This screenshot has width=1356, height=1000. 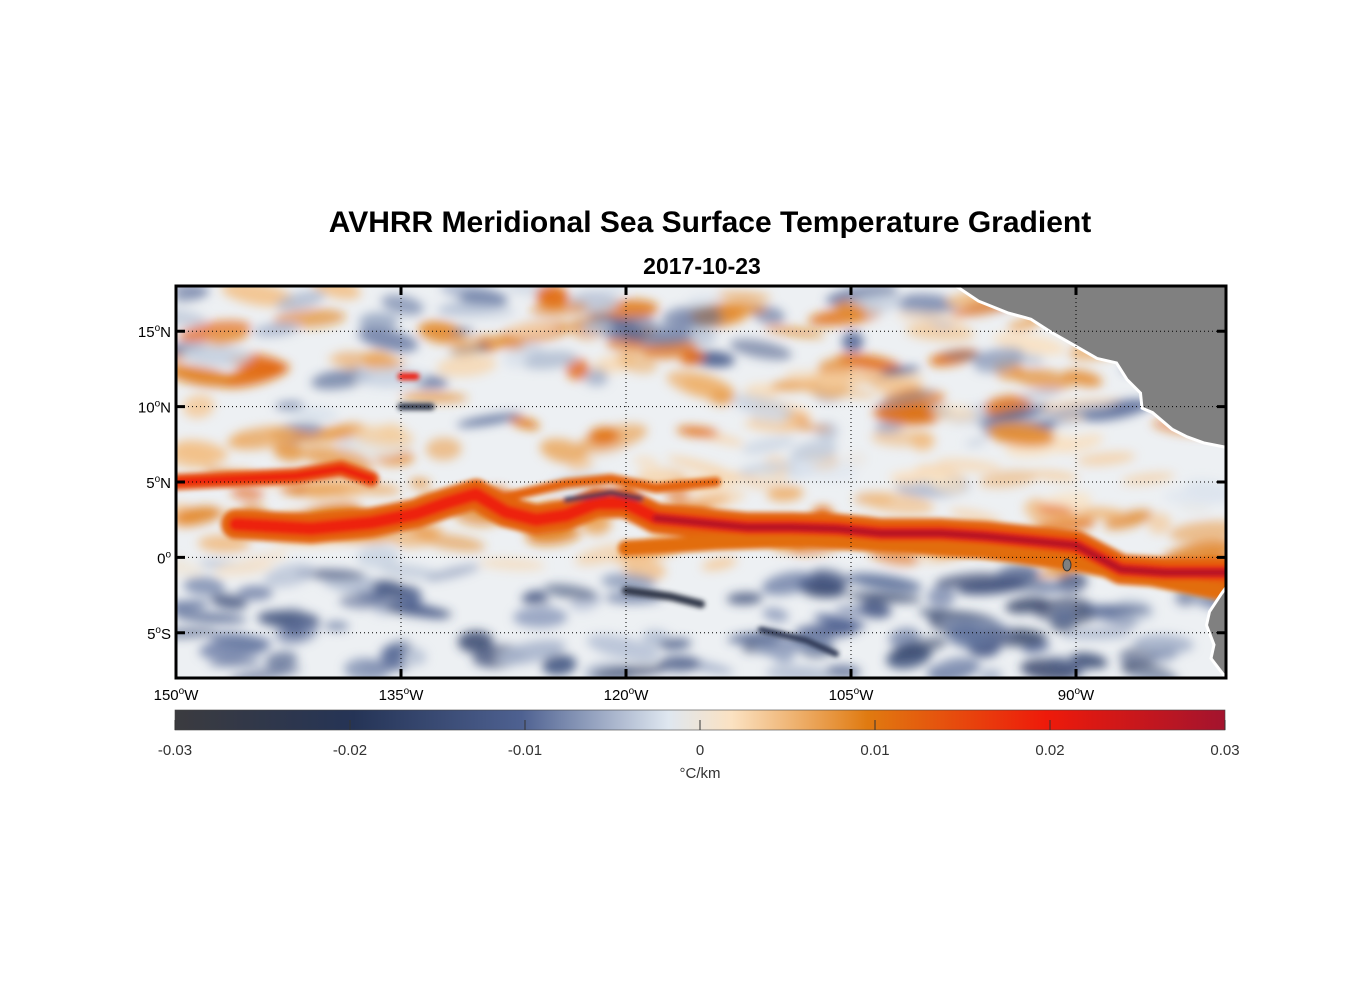 I want to click on x-tick-label: 90oW, so click(x=1076, y=695).